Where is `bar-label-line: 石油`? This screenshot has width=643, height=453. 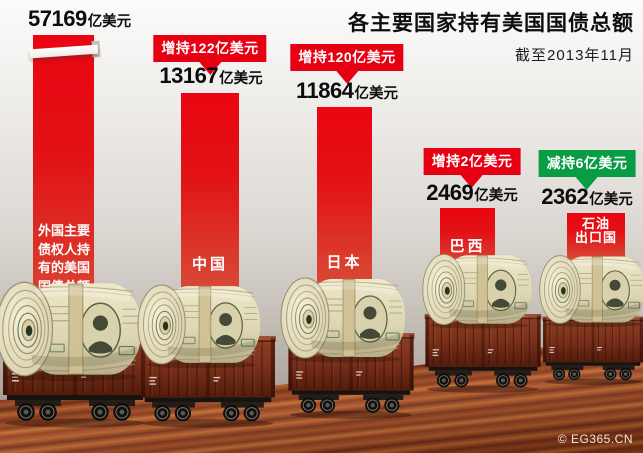
bar-label-line: 石油 is located at coordinates (595, 223).